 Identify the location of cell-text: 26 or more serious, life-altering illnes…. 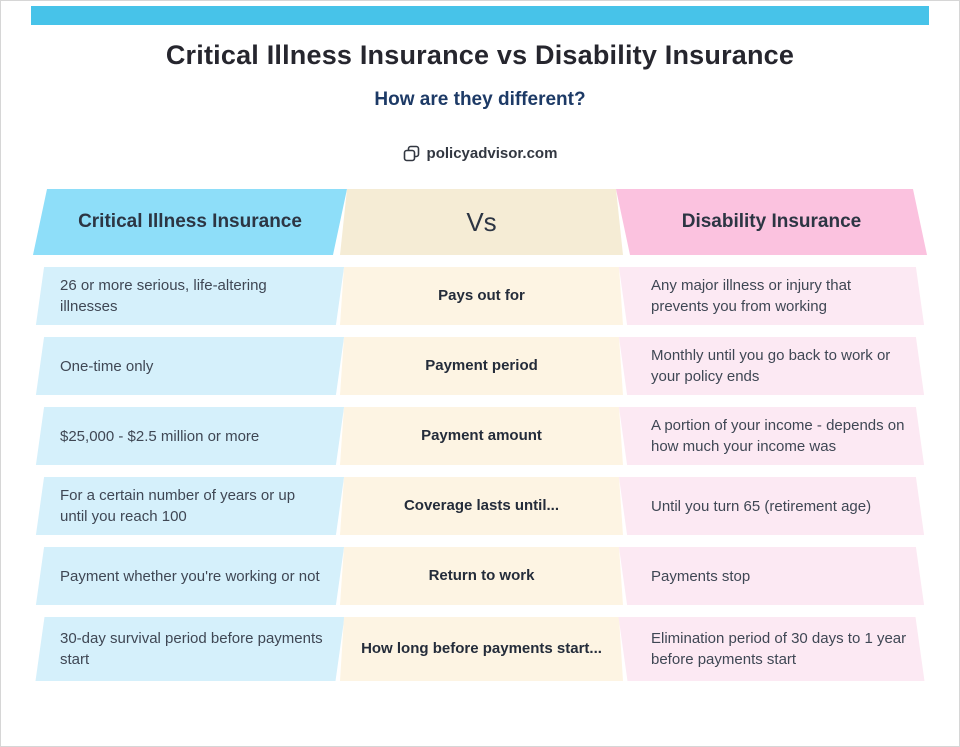
(163, 296).